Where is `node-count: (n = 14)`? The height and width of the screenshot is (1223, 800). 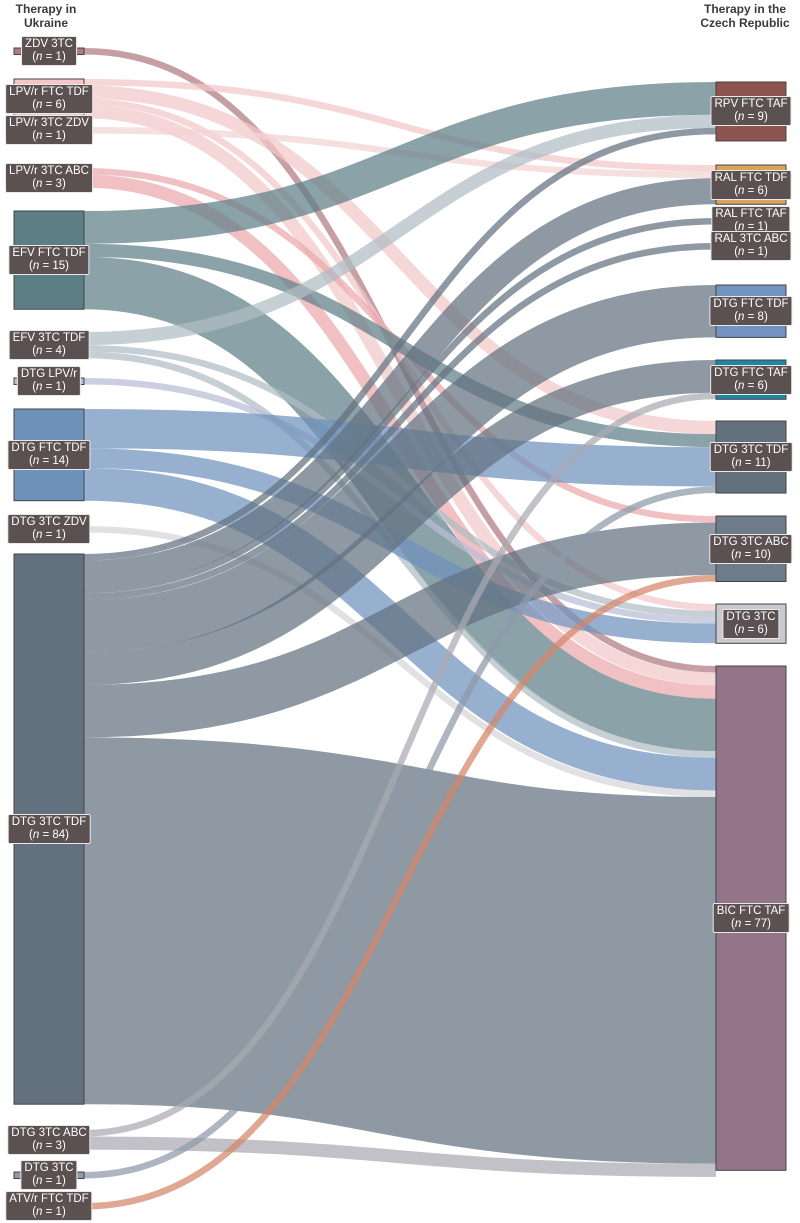 node-count: (n = 14) is located at coordinates (49, 460).